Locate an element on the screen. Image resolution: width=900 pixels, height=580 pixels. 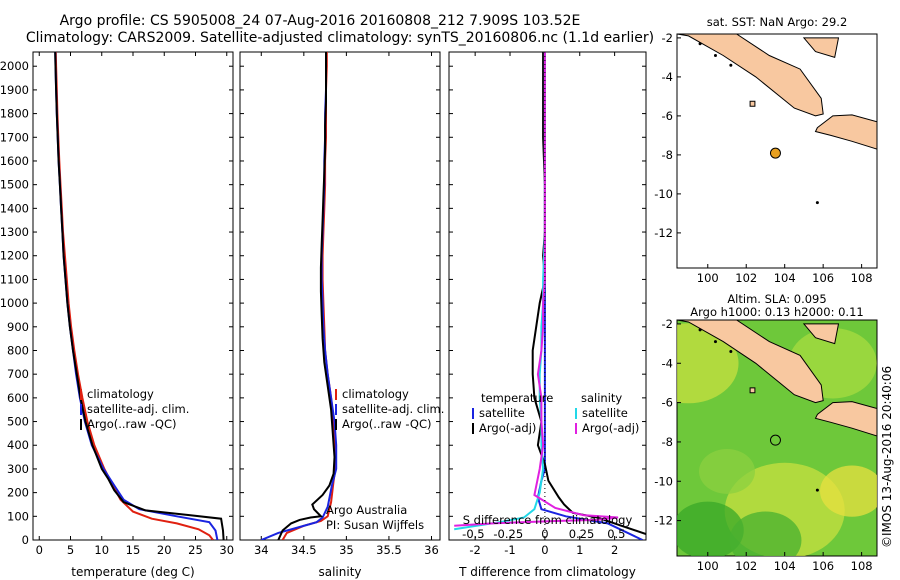
s-tick-label-1: -0.25 is located at coordinates (508, 534).